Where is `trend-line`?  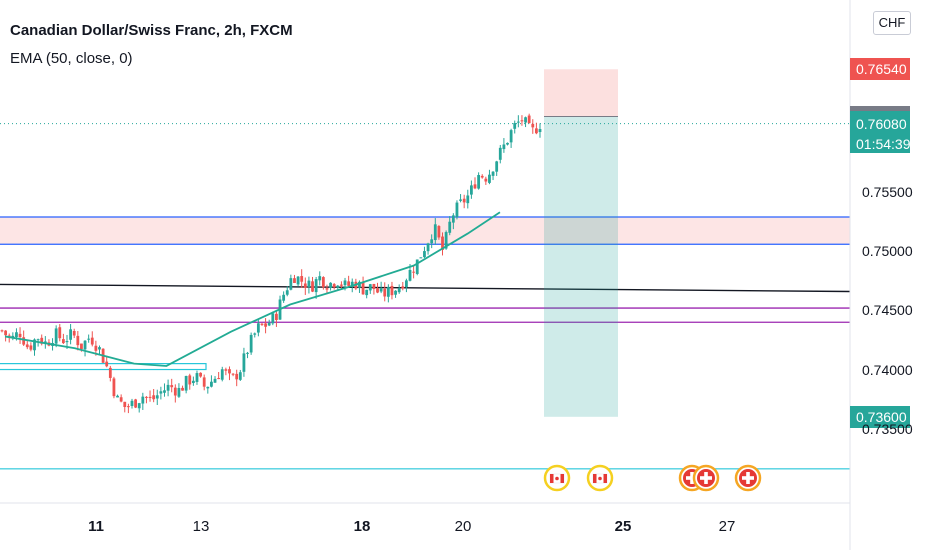 trend-line is located at coordinates (425, 288).